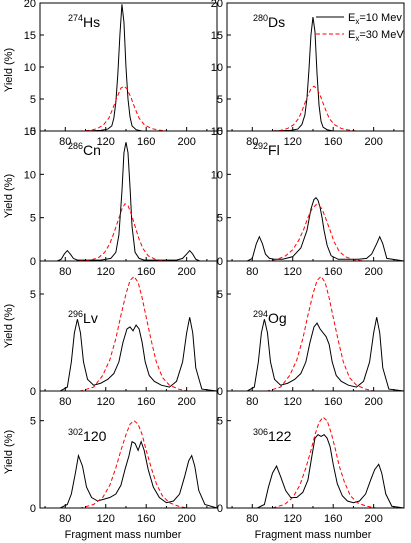 This screenshot has width=411, height=543. Describe the element at coordinates (272, 435) in the screenshot. I see `nucleus-label: 306122` at that location.